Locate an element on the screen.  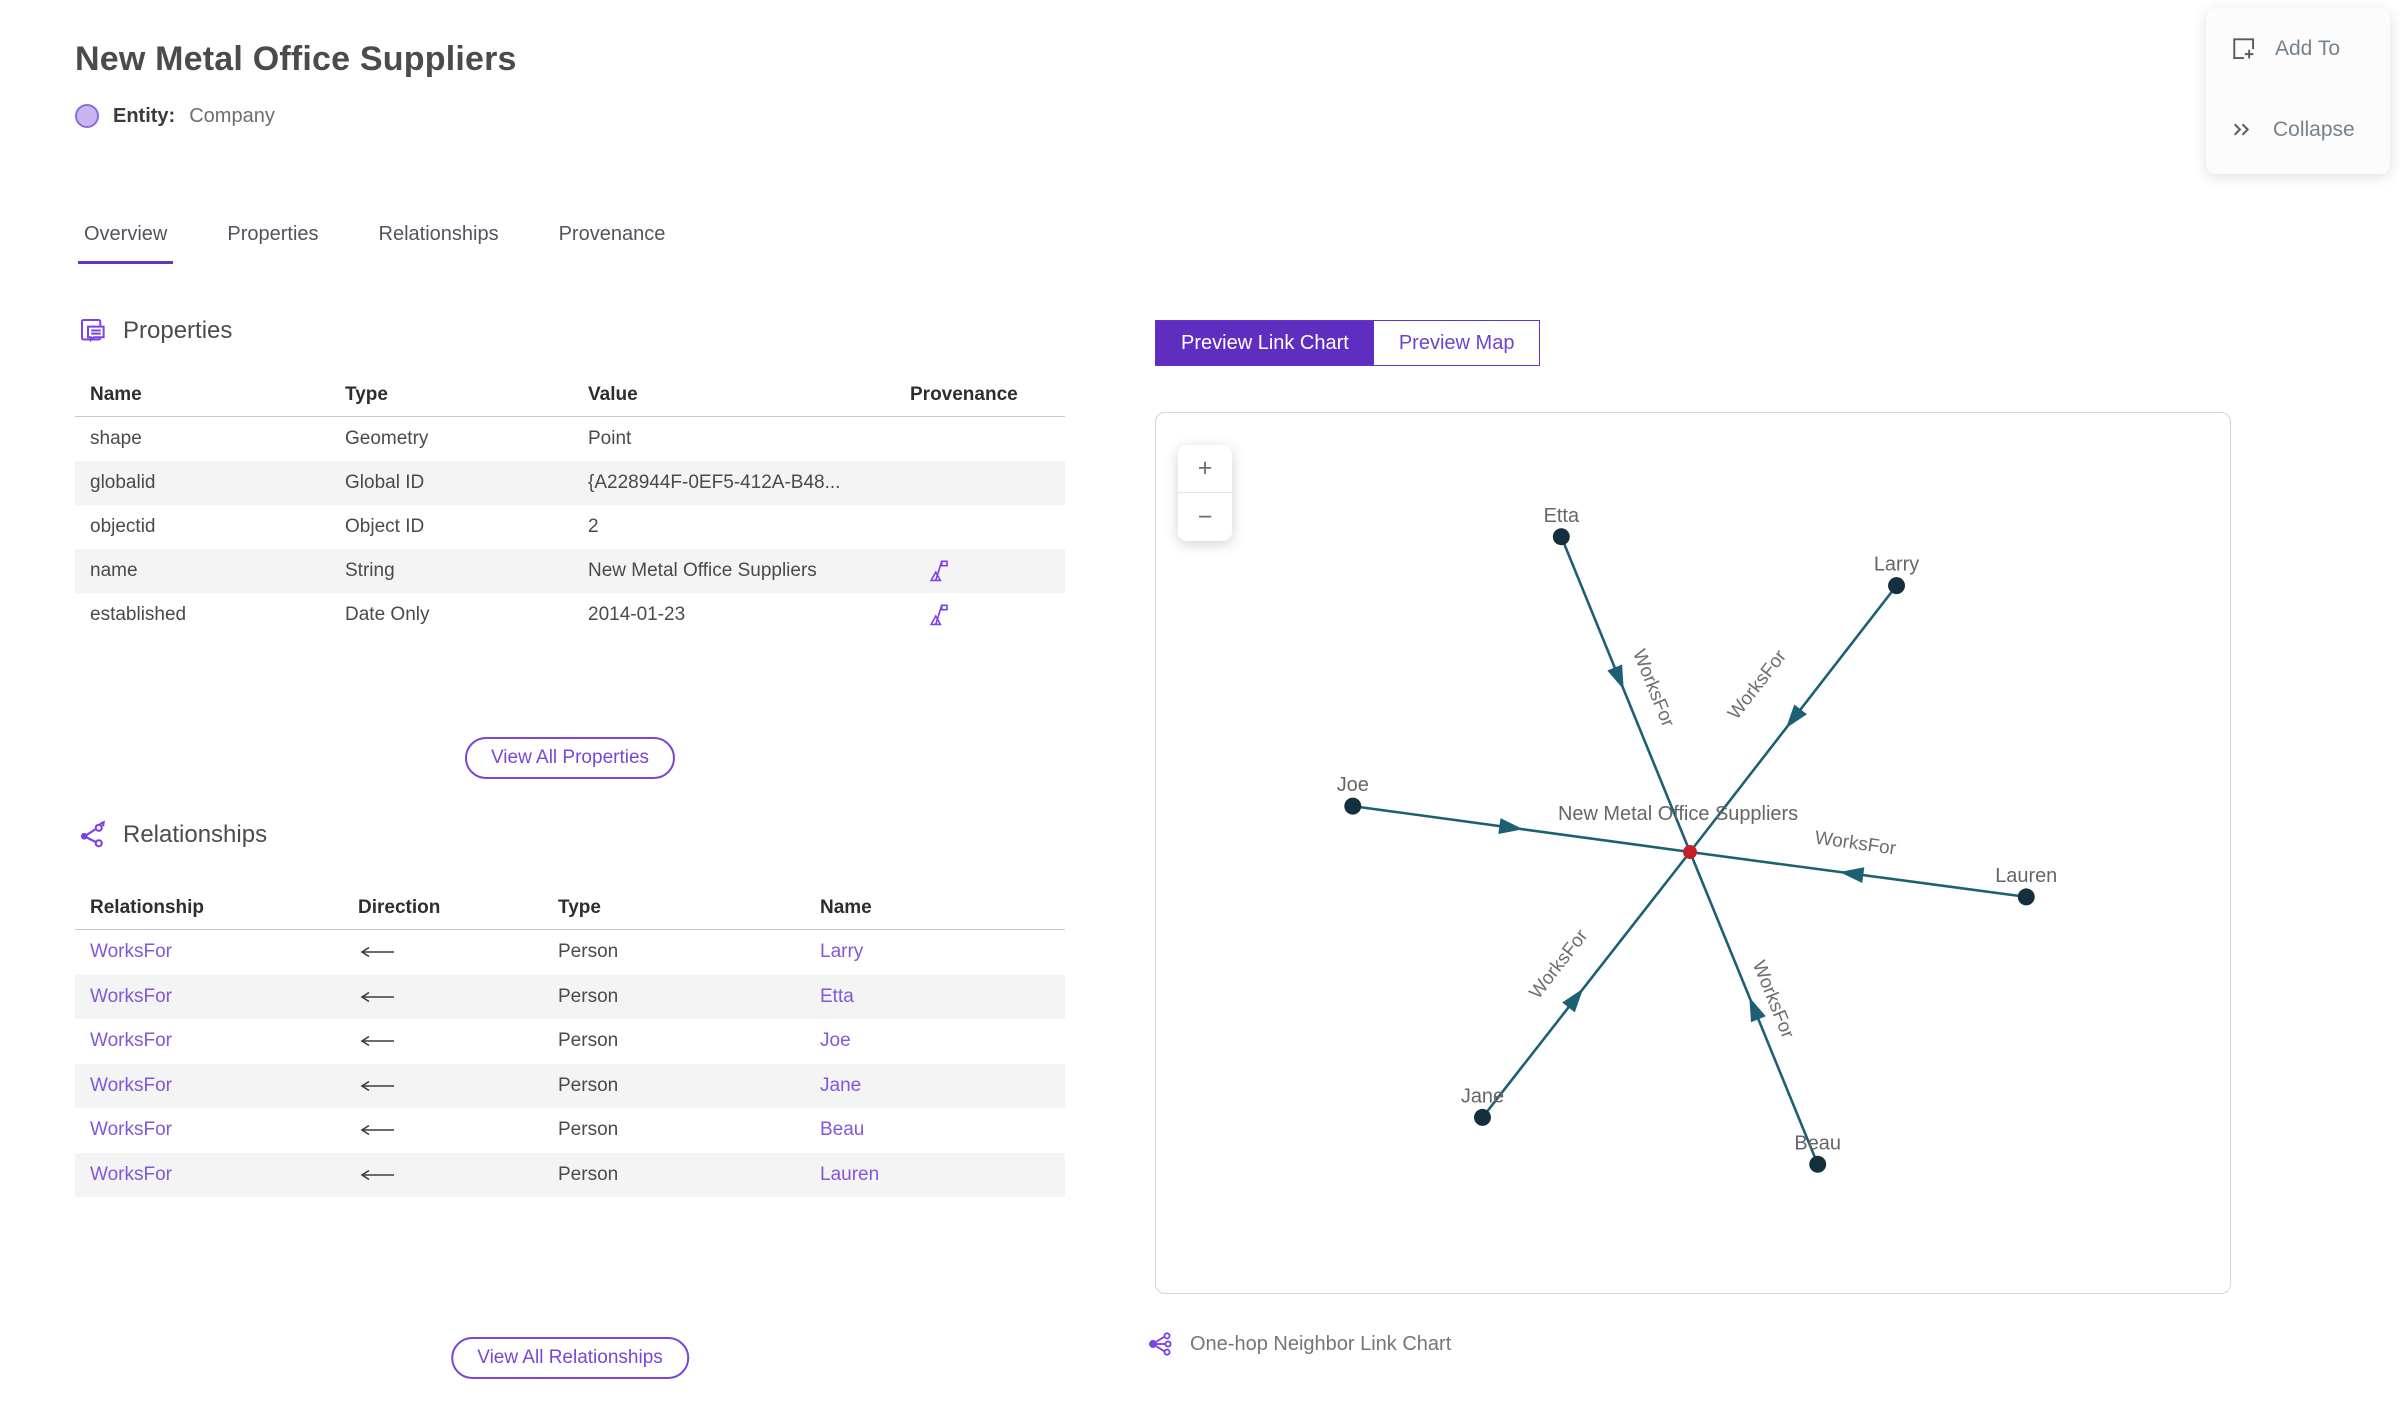
tab-relationships: Relationships is located at coordinates (439, 243).